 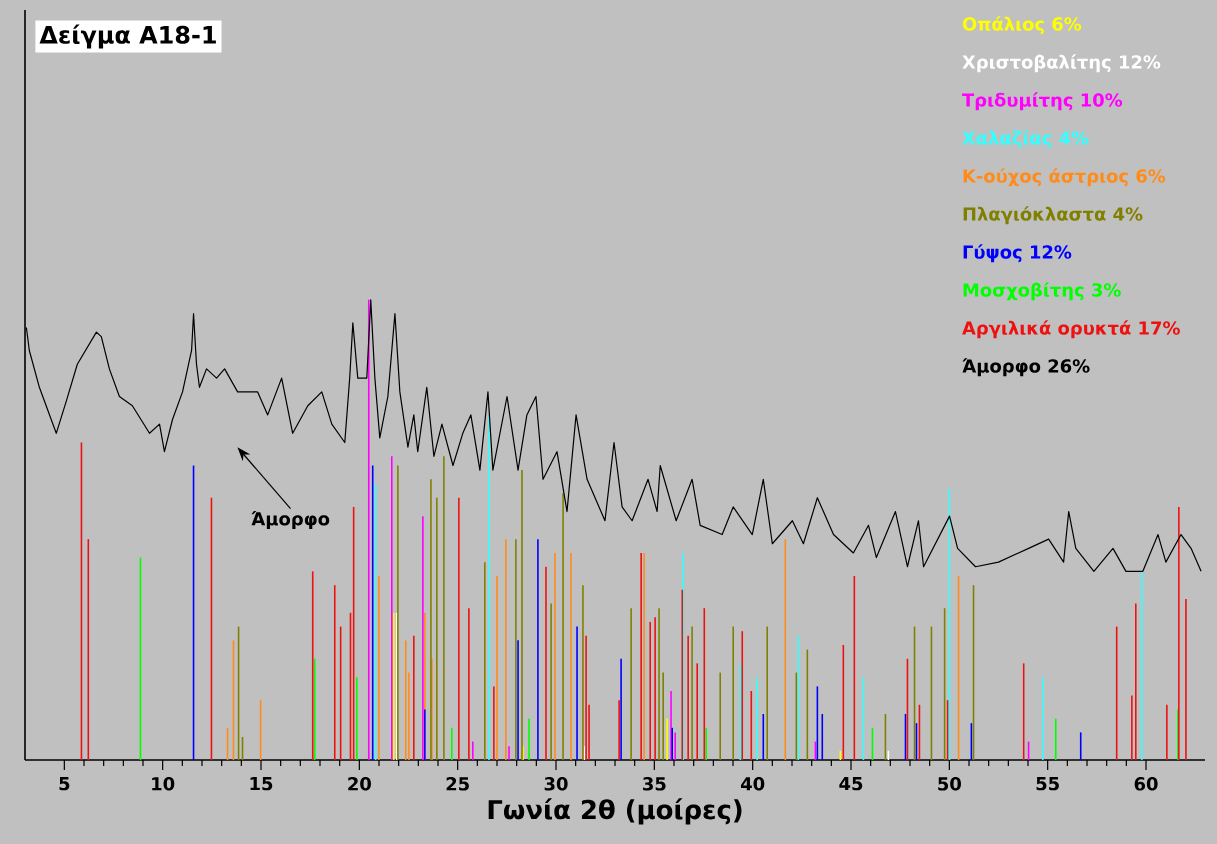 I want to click on x-tick-label: 35, so click(x=654, y=784).